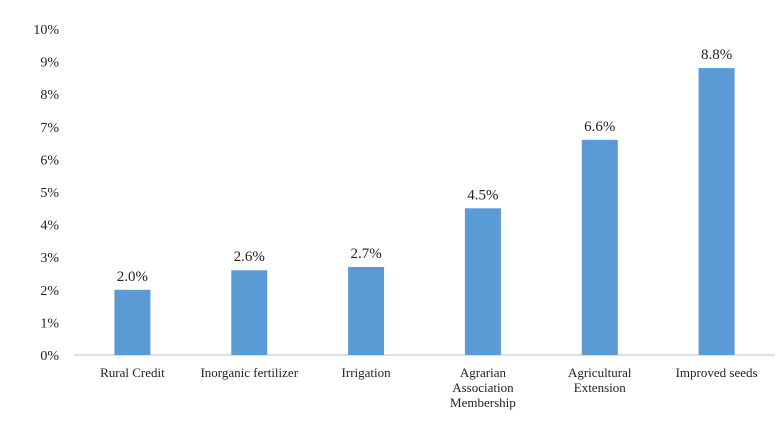 This screenshot has height=444, width=780. I want to click on data-label: 8.8%, so click(716, 55).